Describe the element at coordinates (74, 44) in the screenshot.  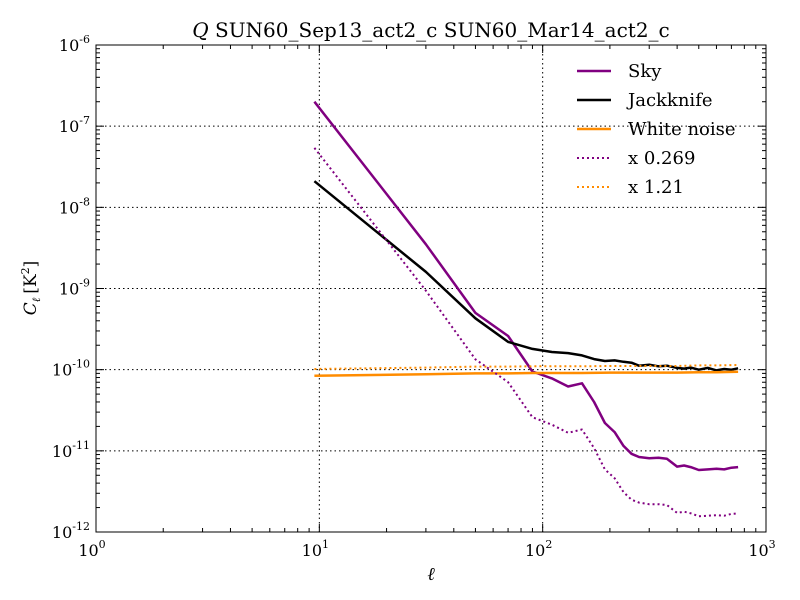
I see `y-tick-label: 10⁻⁶` at that location.